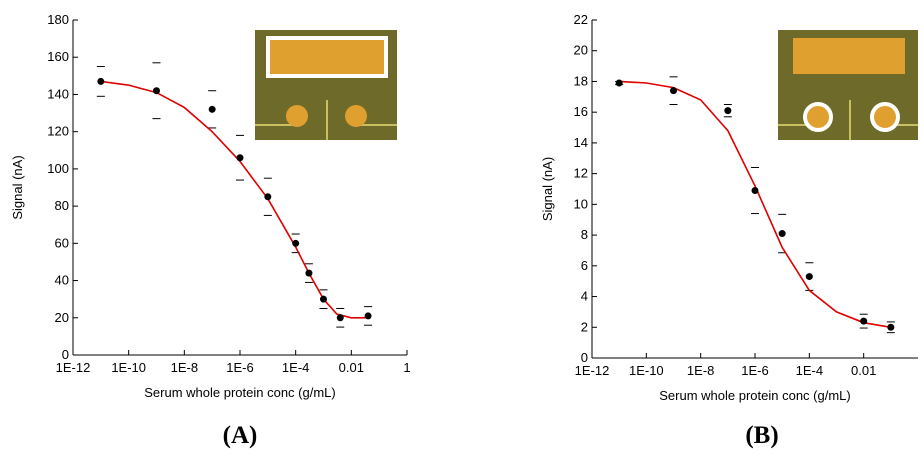 The height and width of the screenshot is (455, 924). I want to click on y-tick-label: 60, so click(62, 242).